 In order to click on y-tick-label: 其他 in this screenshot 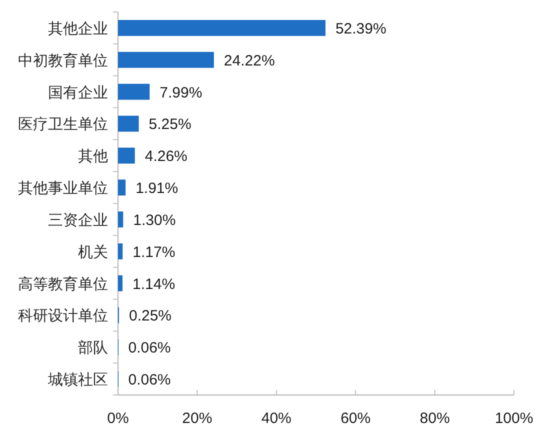, I will do `click(93, 157)`.